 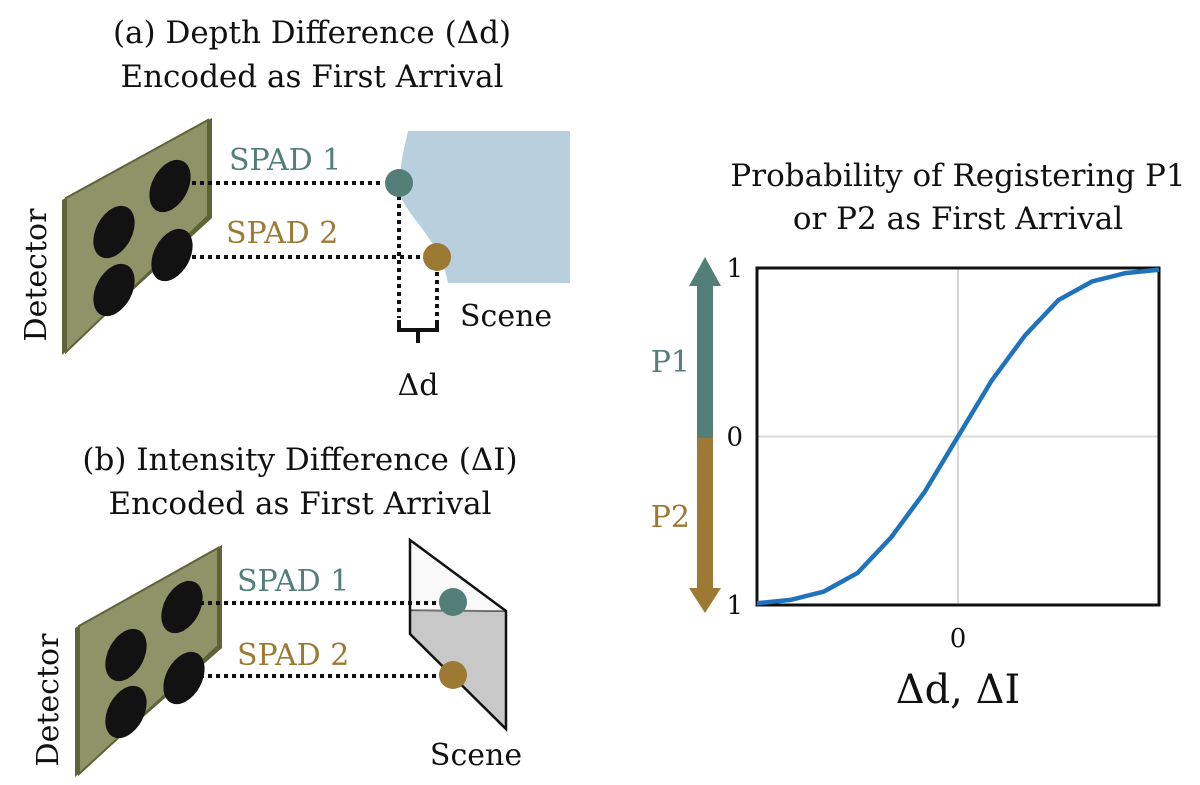 What do you see at coordinates (957, 176) in the screenshot?
I see `plot-title-line1: Probability of Registering P1` at bounding box center [957, 176].